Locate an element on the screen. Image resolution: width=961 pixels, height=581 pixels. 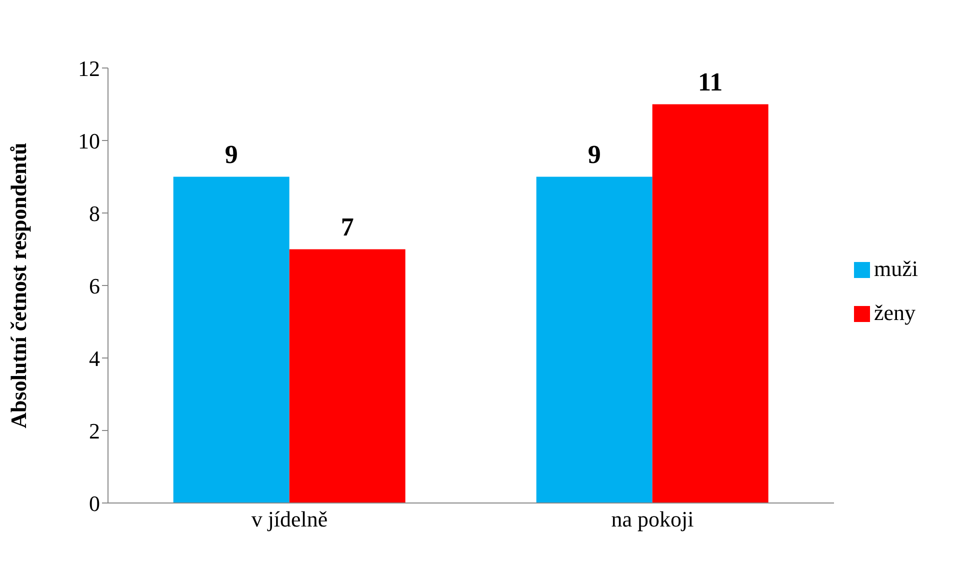
y-tick-label: 10 is located at coordinates (89, 141).